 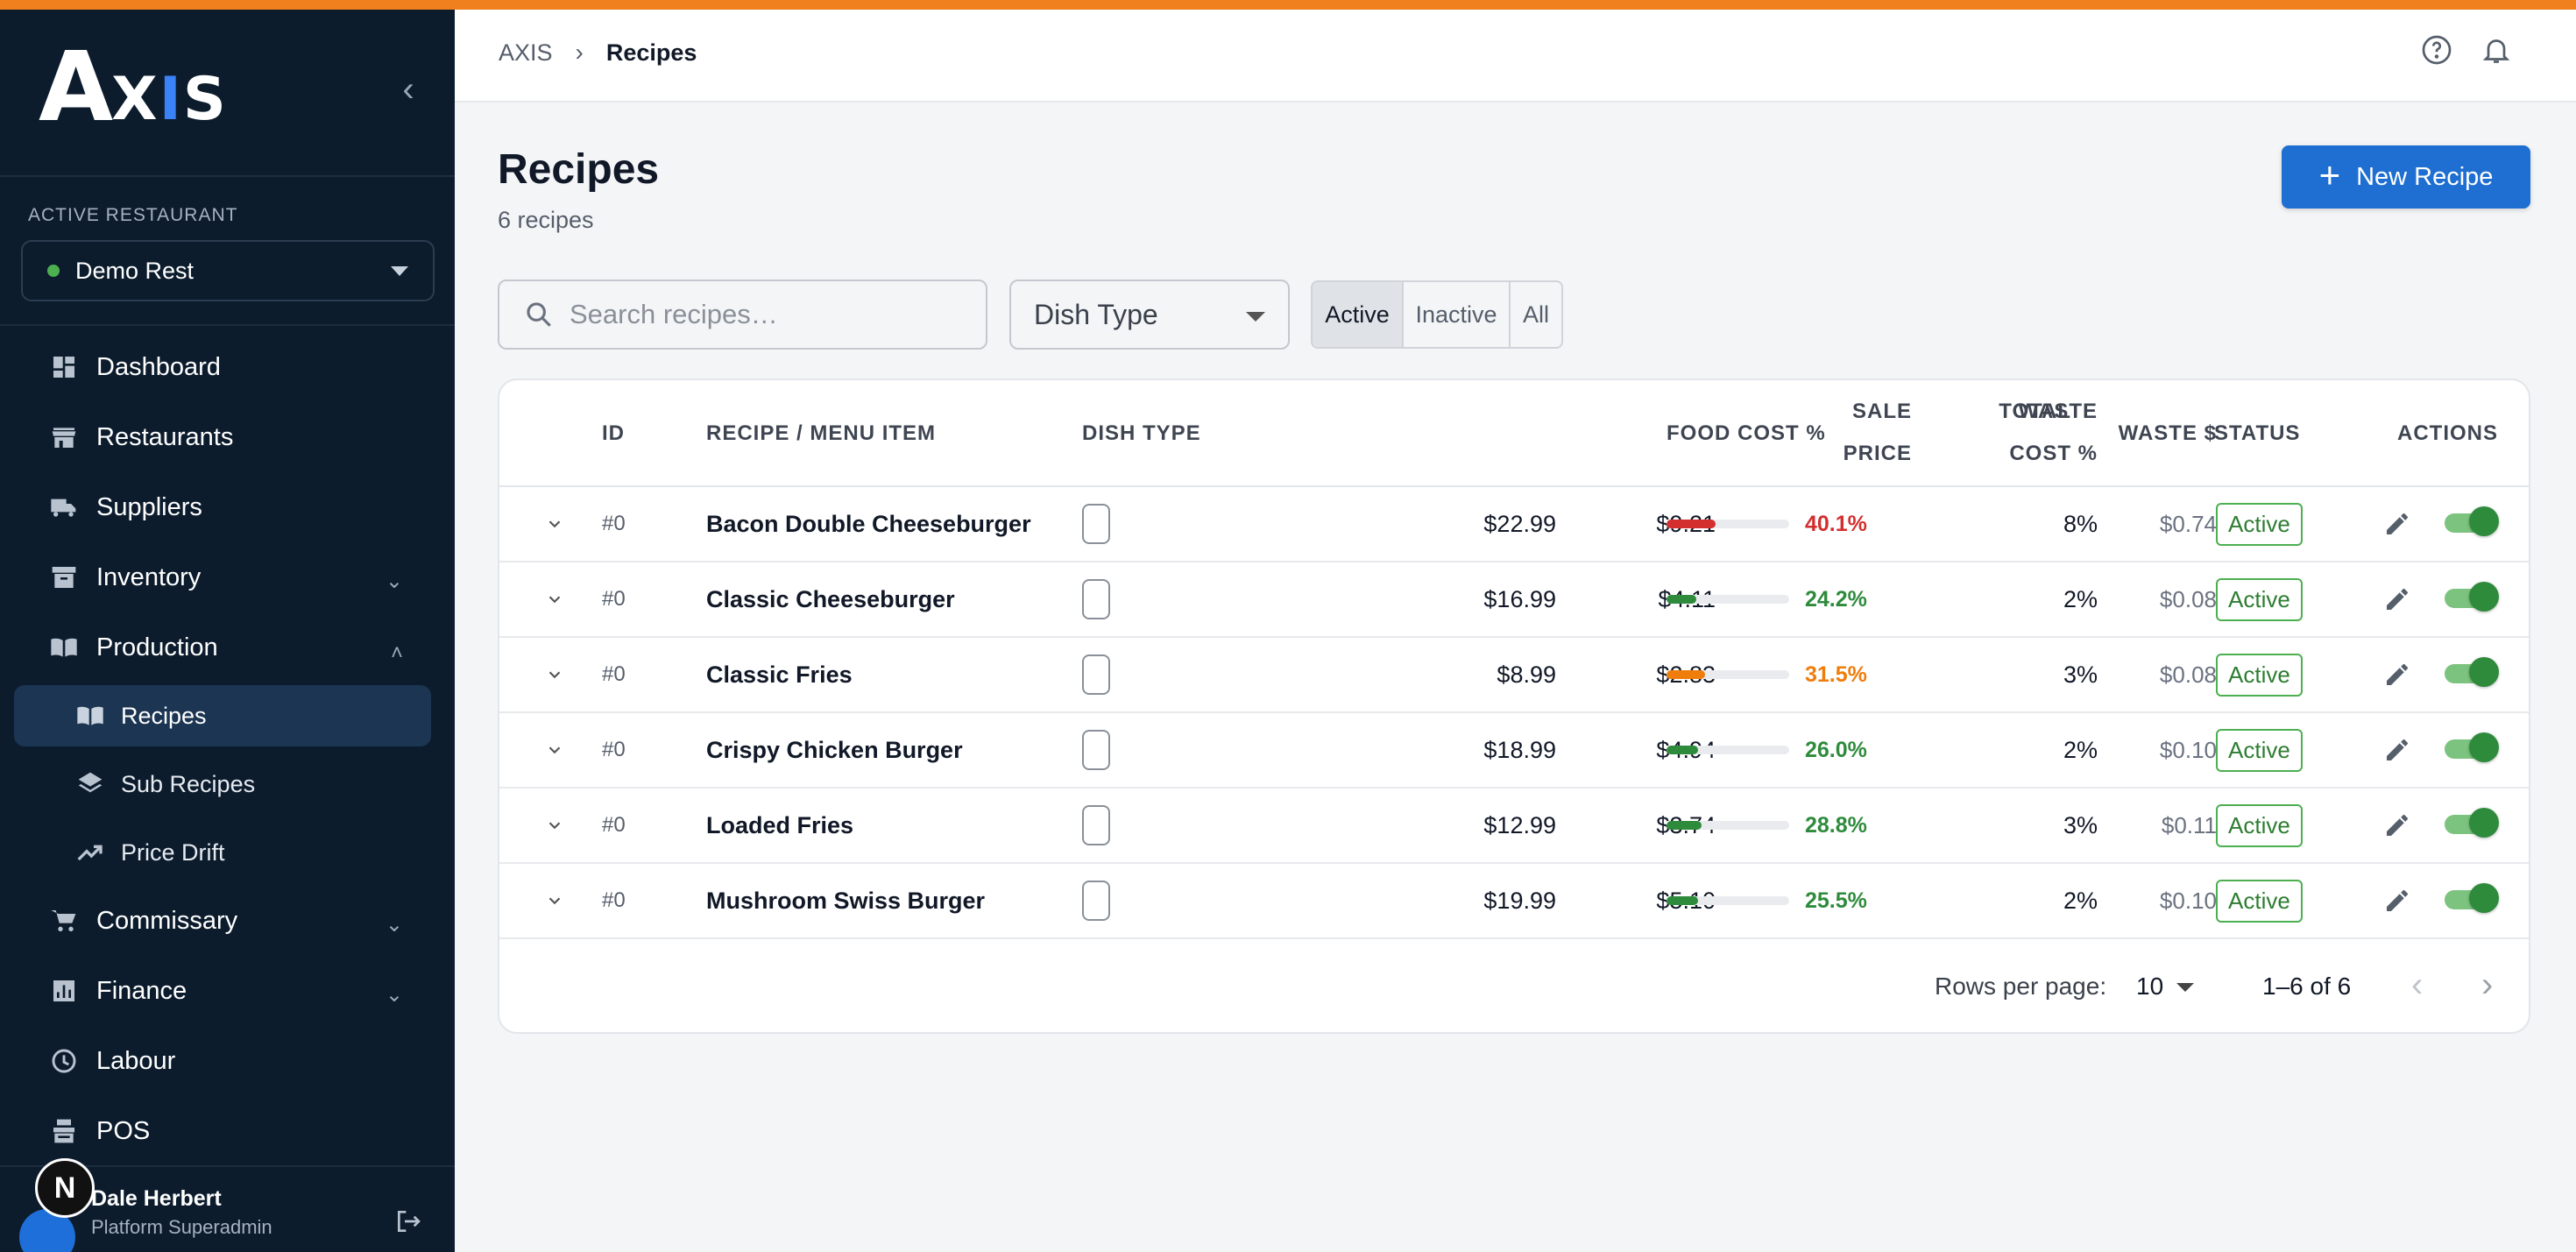 What do you see at coordinates (1684, 825) in the screenshot?
I see `food-cost-bar-fill` at bounding box center [1684, 825].